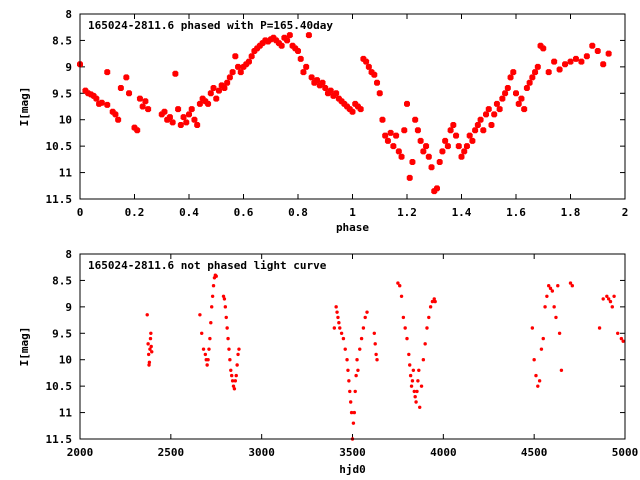 The width and height of the screenshot is (640, 480). I want to click on y-tick-label: 8.5, so click(62, 40).